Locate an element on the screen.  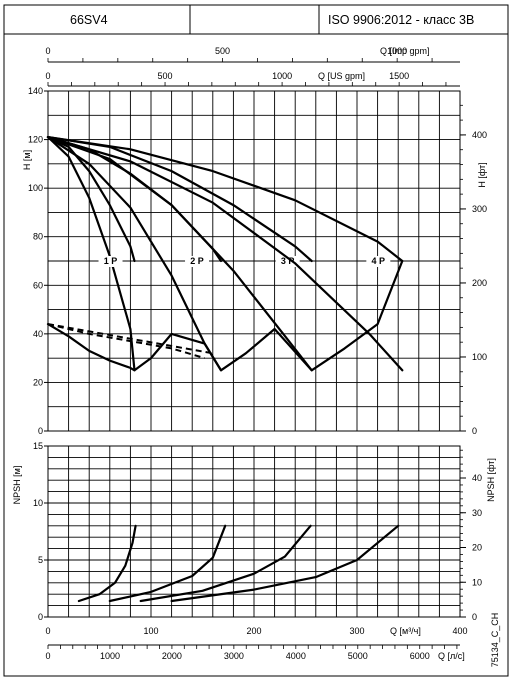
h-curve-lower-2p is located at coordinates (134, 254).